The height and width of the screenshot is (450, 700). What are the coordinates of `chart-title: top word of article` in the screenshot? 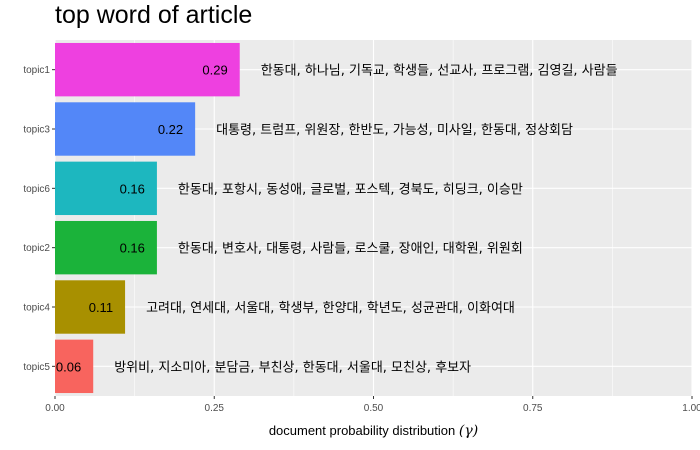 It's located at (154, 15).